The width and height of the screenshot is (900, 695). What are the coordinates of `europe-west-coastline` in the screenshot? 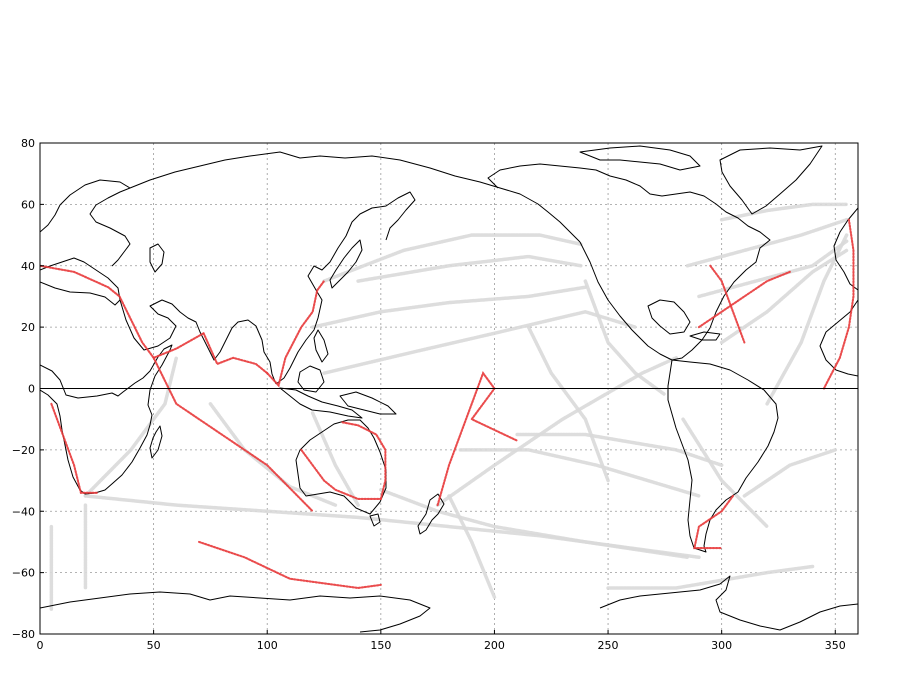 It's located at (845, 249).